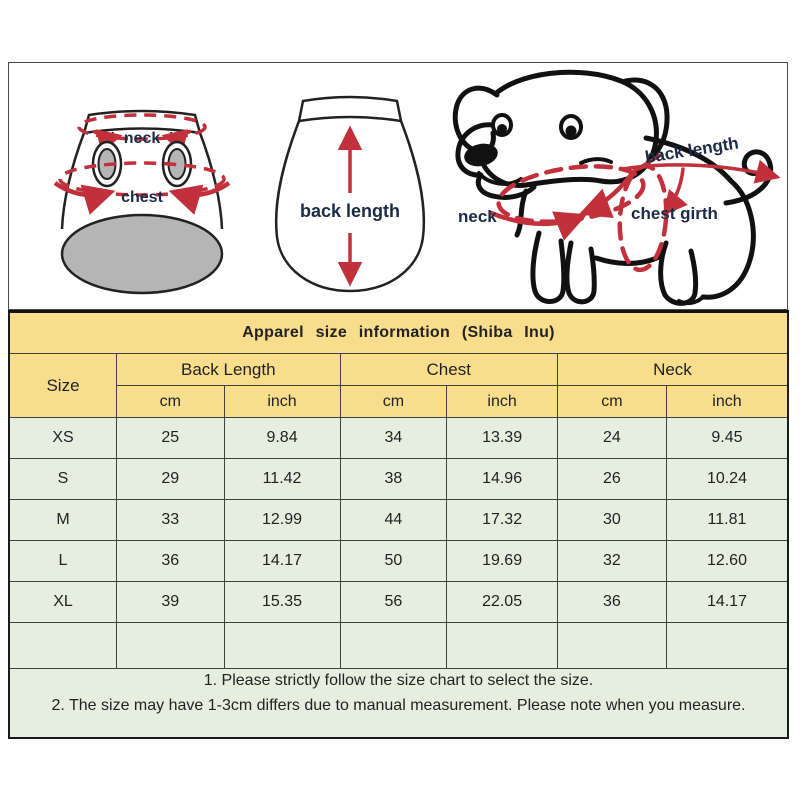 The image size is (800, 800). What do you see at coordinates (611, 438) in the screenshot?
I see `value-cell: 24` at bounding box center [611, 438].